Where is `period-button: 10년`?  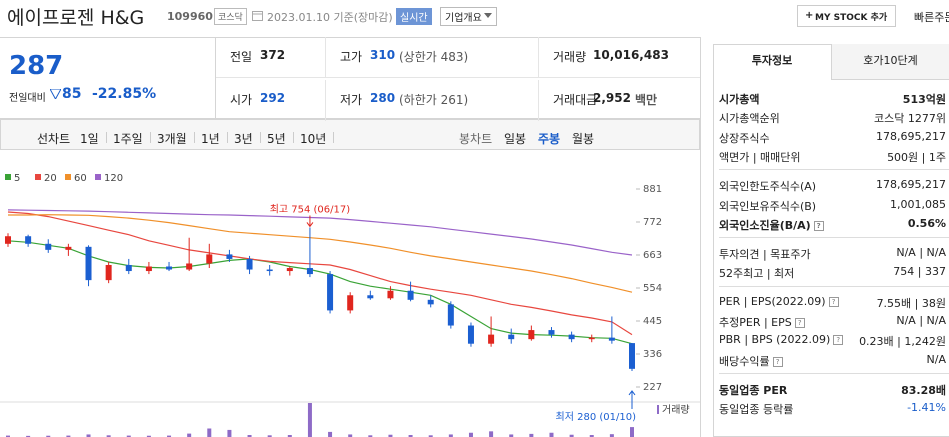 period-button: 10년 is located at coordinates (313, 139).